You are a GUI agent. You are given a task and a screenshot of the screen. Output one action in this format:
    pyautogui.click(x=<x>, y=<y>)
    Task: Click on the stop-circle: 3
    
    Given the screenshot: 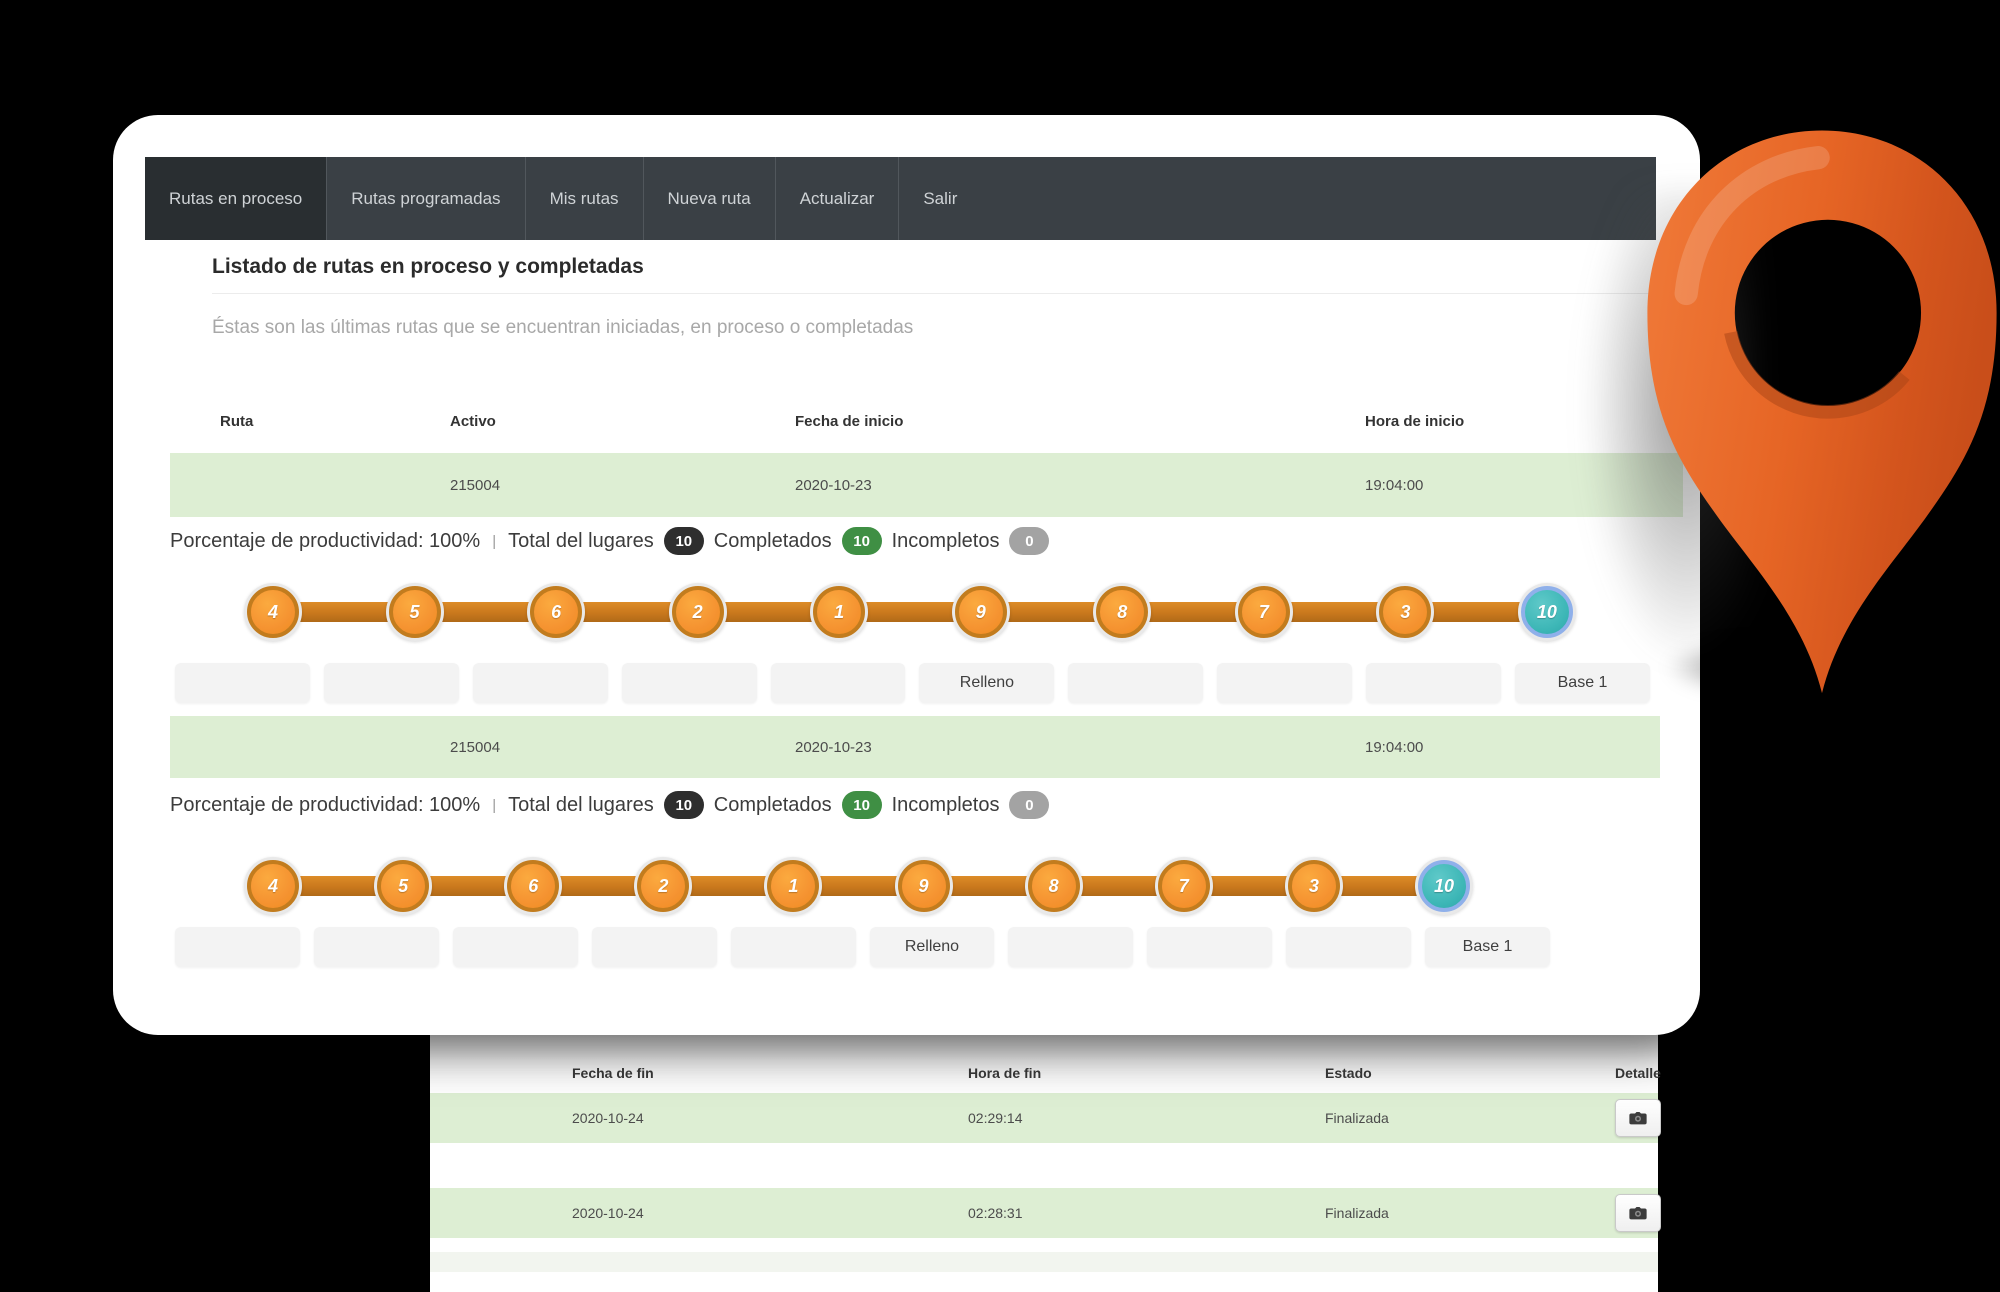 What is the action you would take?
    pyautogui.click(x=1405, y=612)
    